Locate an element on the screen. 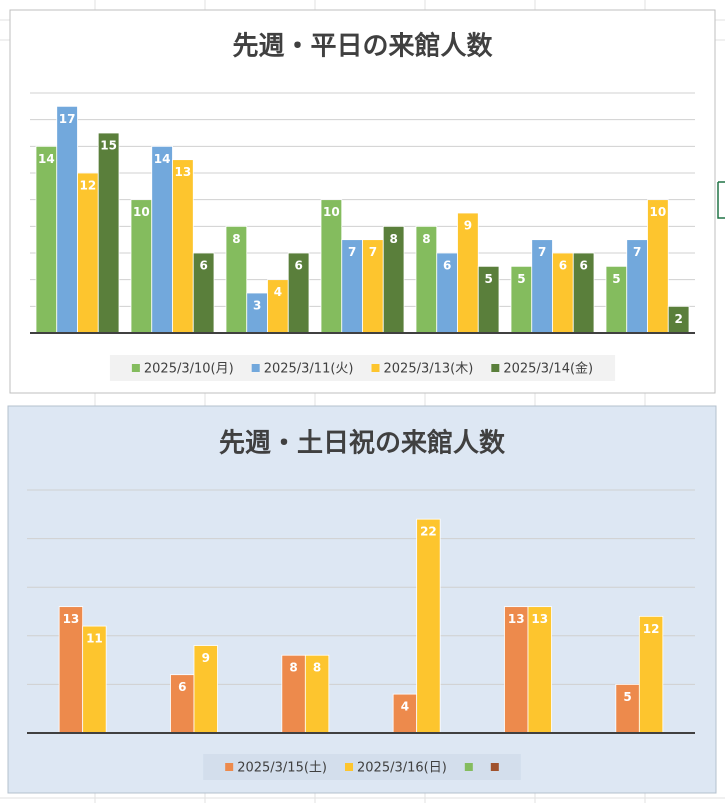  legend-label: 2025/3/13(木) is located at coordinates (429, 369).